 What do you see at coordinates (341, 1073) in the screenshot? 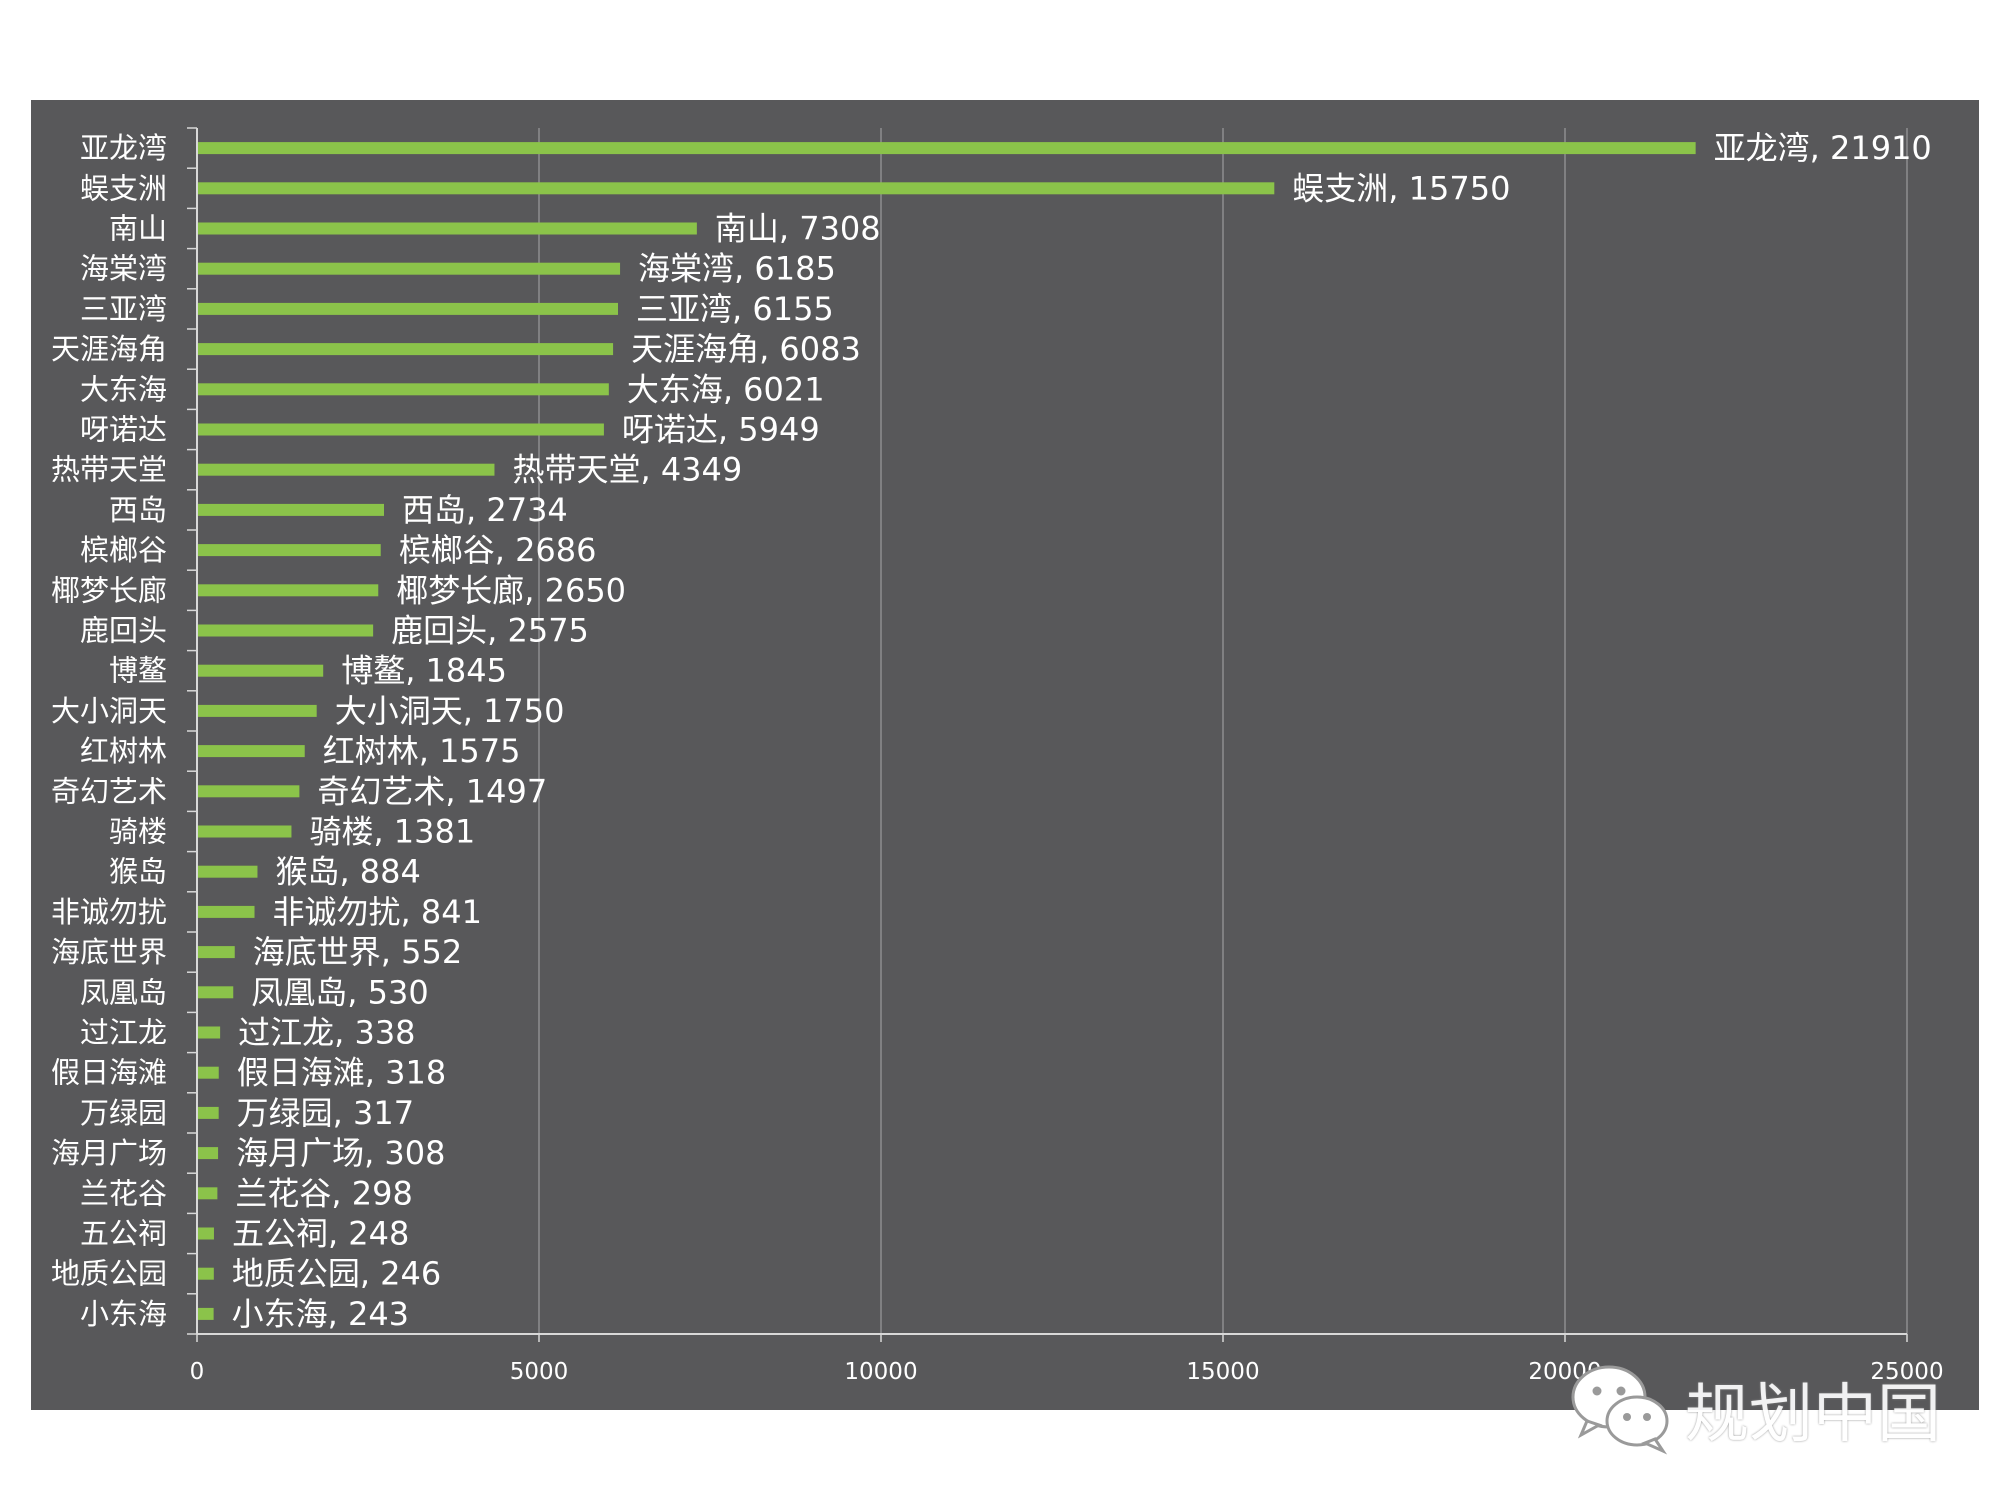
I see `data-label: 假日海滩, 318` at bounding box center [341, 1073].